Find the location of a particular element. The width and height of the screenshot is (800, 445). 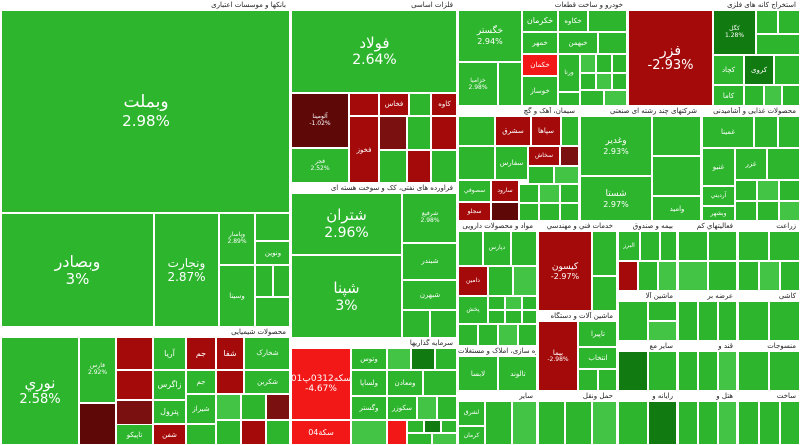

tile-kegol: کگل 1.28% is located at coordinates (734, 32).